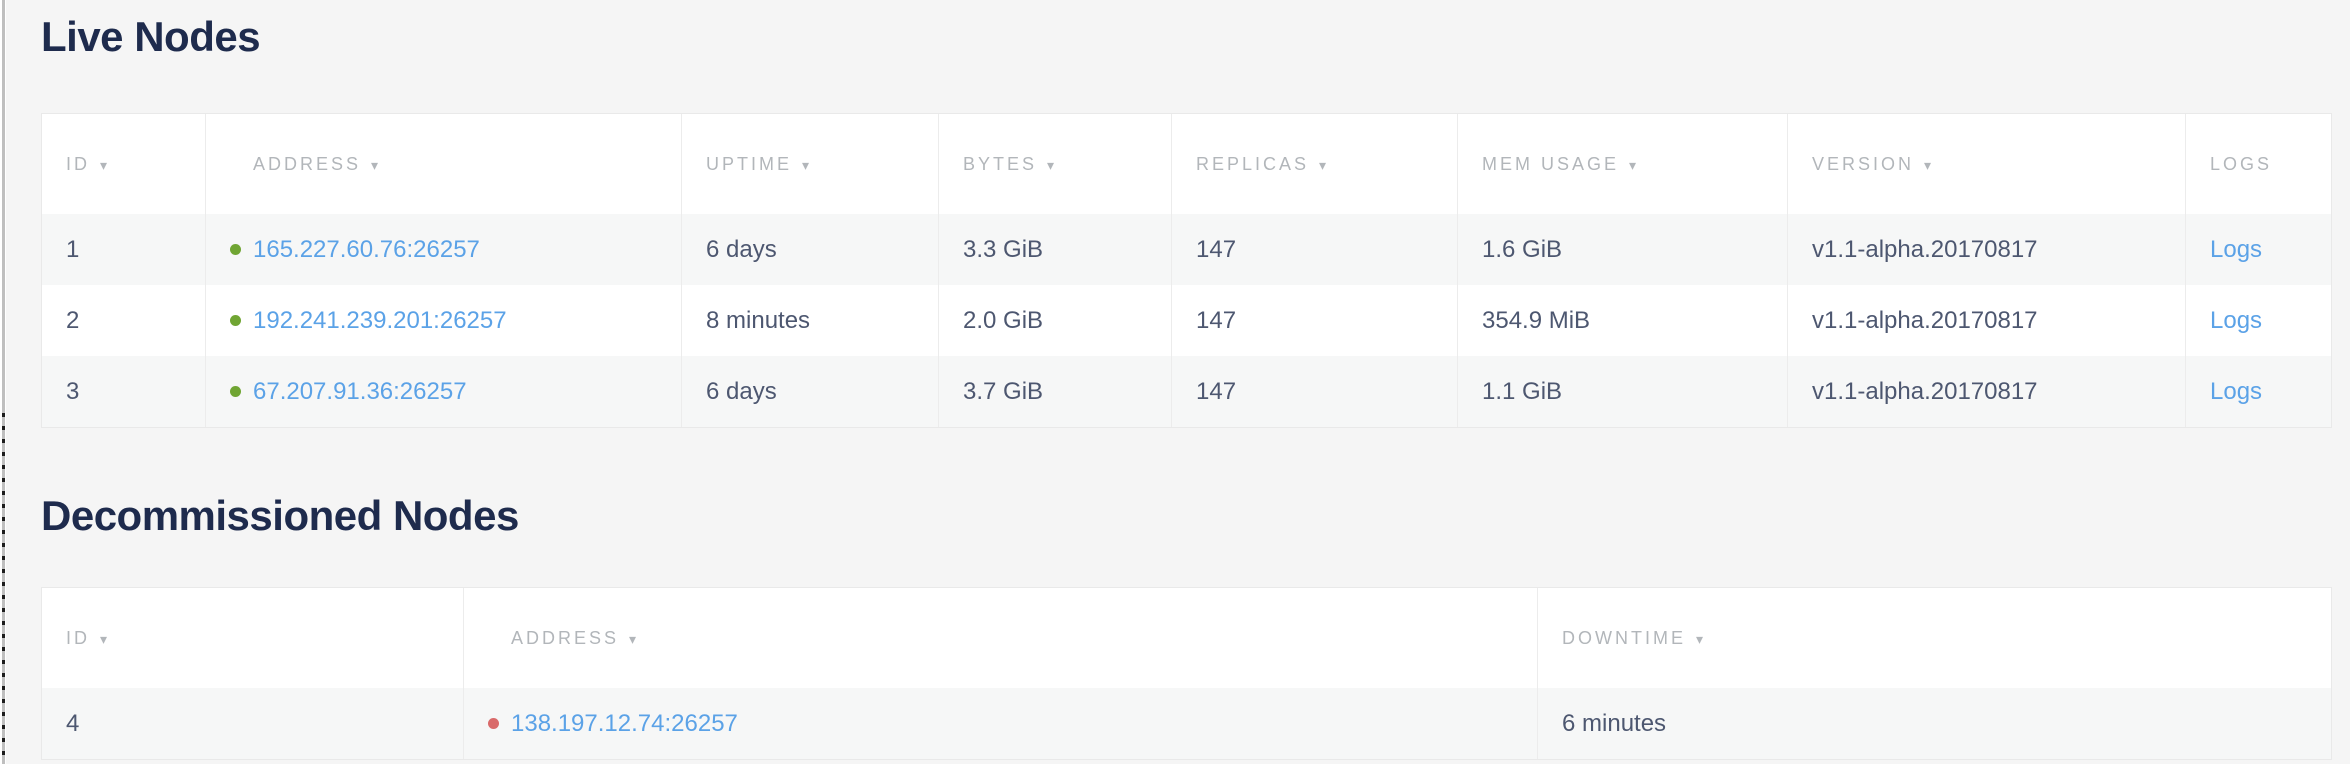 This screenshot has width=2350, height=764. Describe the element at coordinates (1055, 249) in the screenshot. I see `cell-bytes: 3.3 GiB` at that location.